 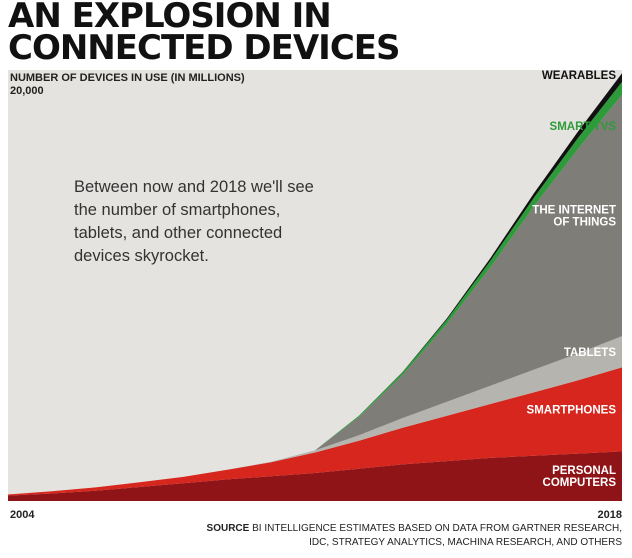 I want to click on x-tick-end: 2018, so click(x=609, y=515).